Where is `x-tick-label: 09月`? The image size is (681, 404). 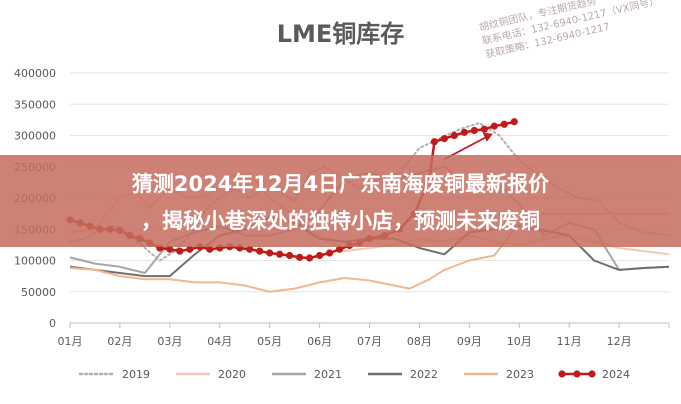 x-tick-label: 09月 is located at coordinates (469, 341).